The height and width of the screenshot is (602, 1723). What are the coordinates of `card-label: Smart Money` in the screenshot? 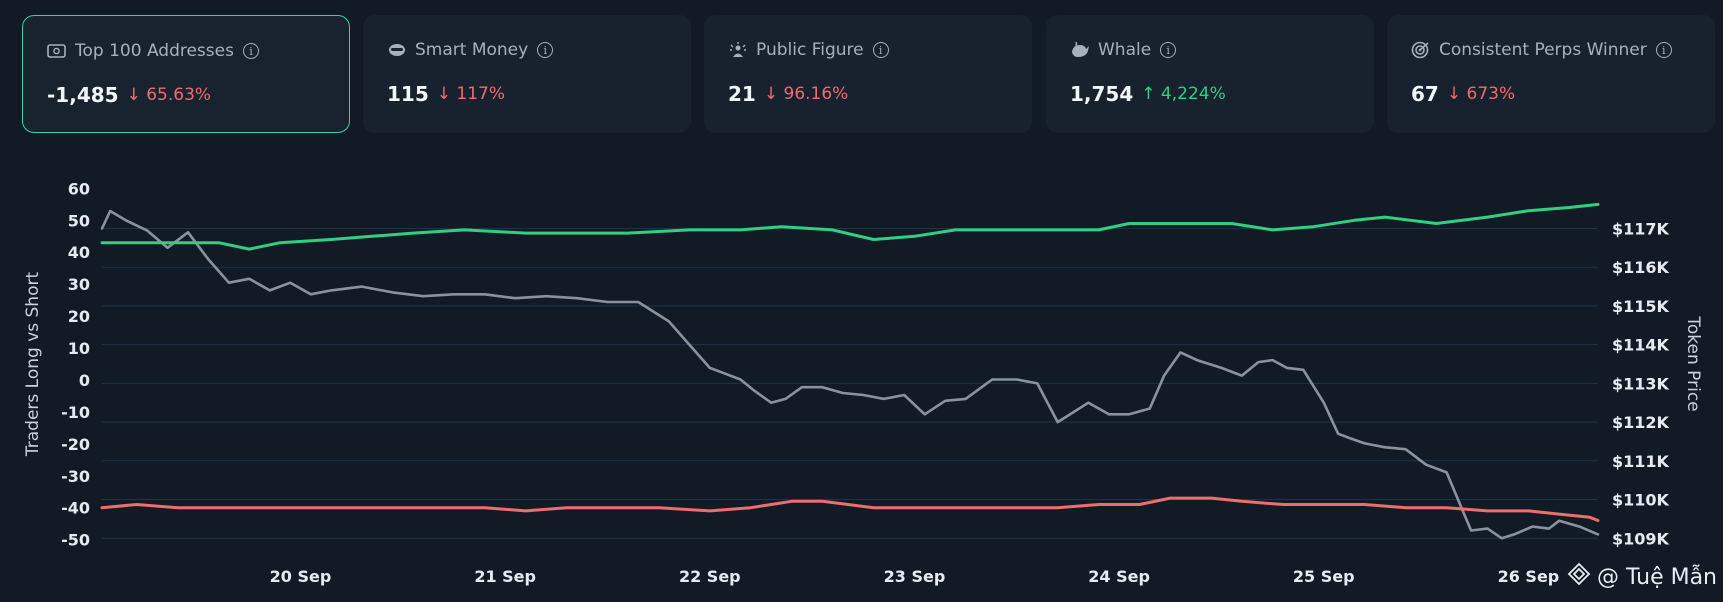 It's located at (472, 50).